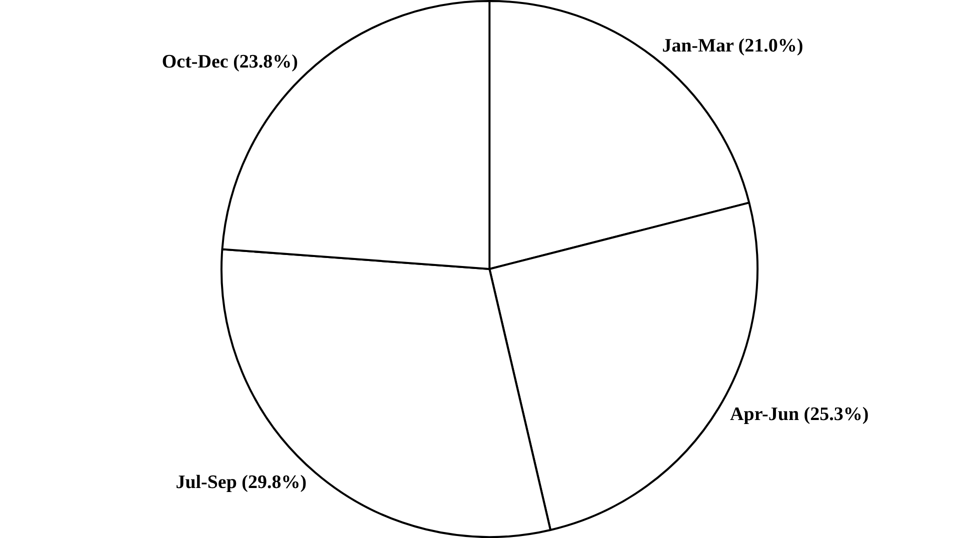 The height and width of the screenshot is (538, 979). Describe the element at coordinates (230, 62) in the screenshot. I see `slice-label: Oct-Dec (23.8%)` at that location.